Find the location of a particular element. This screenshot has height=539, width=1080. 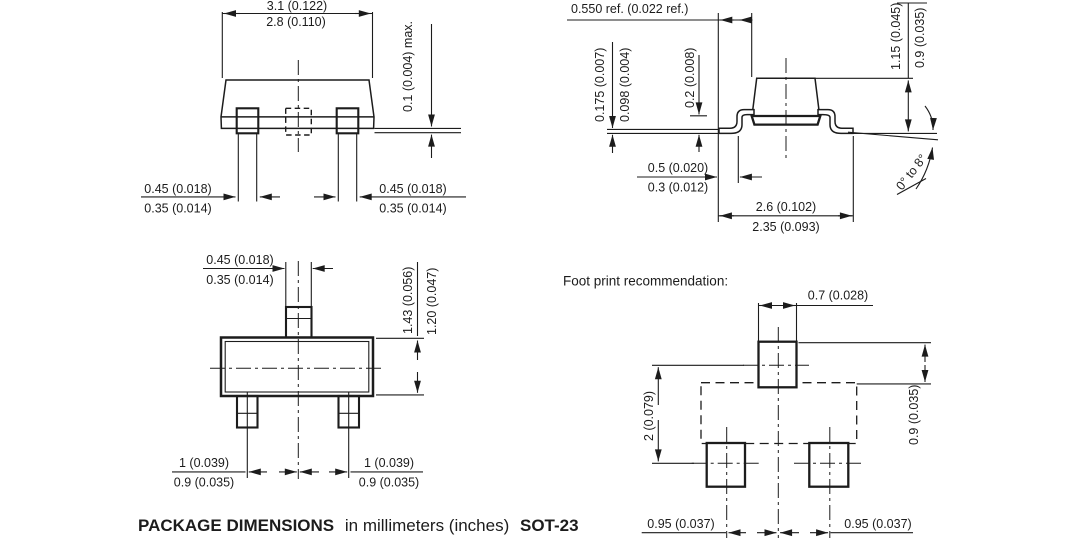

footprint-row-pitch-label: 2 (0.079) is located at coordinates (649, 416).